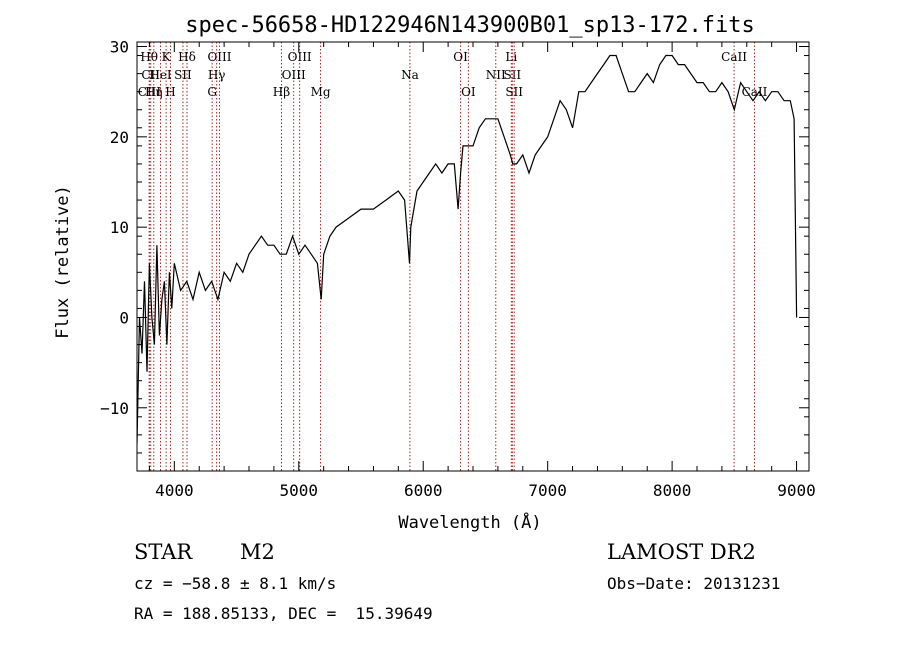 Image resolution: width=900 pixels, height=649 pixels. I want to click on coordinates-text: RA = 188.85133, DEC = 15.39649, so click(283, 613).